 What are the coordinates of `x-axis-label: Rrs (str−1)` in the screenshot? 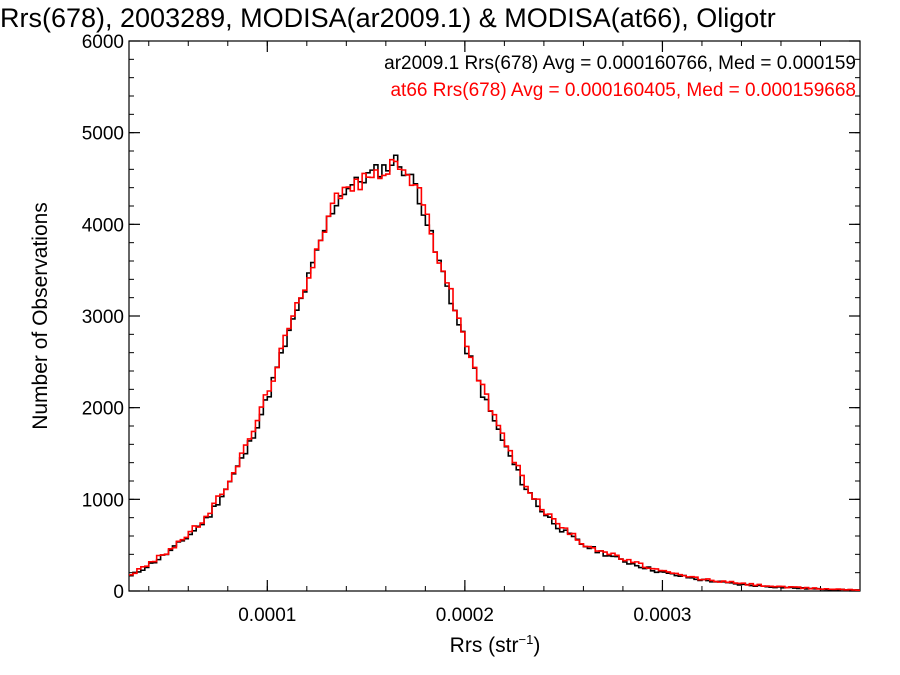 It's located at (495, 644).